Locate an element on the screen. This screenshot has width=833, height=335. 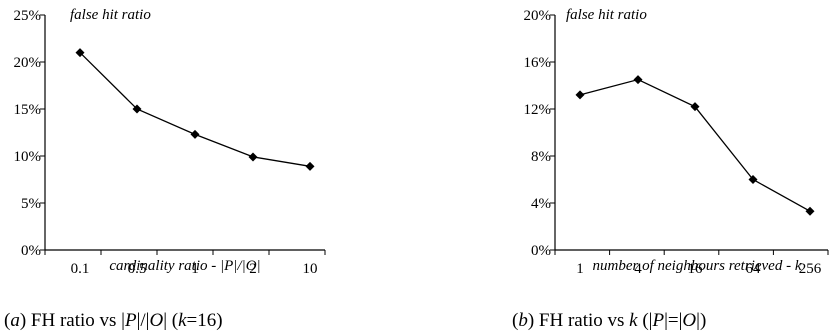
chart-b-points is located at coordinates (695, 145).